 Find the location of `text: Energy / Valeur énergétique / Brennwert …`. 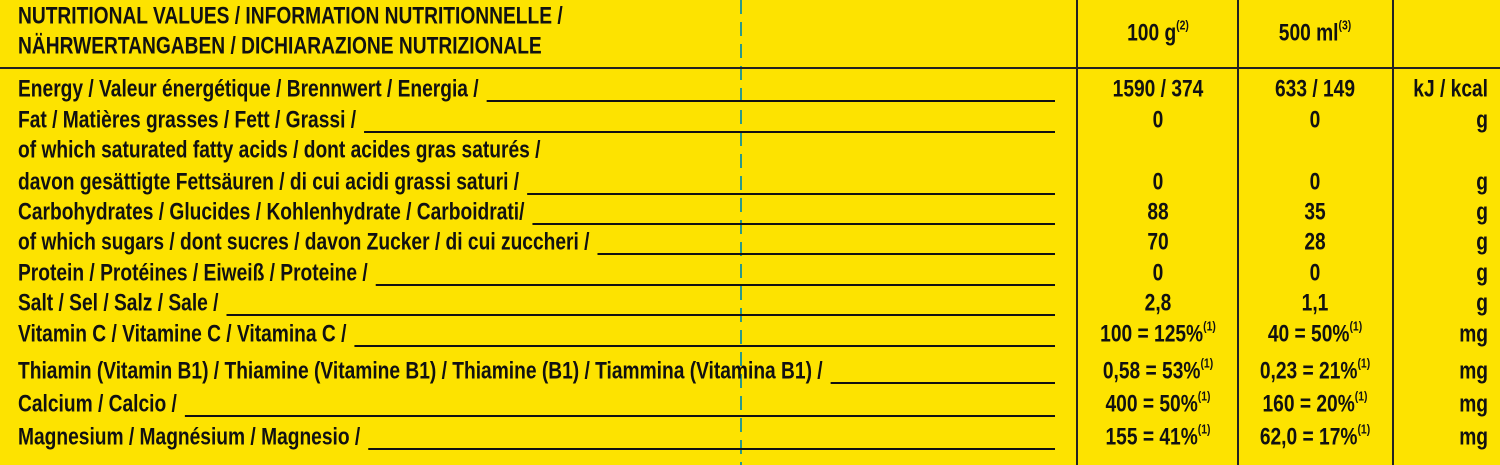

text: Energy / Valeur énergétique / Brennwert … is located at coordinates (248, 88).